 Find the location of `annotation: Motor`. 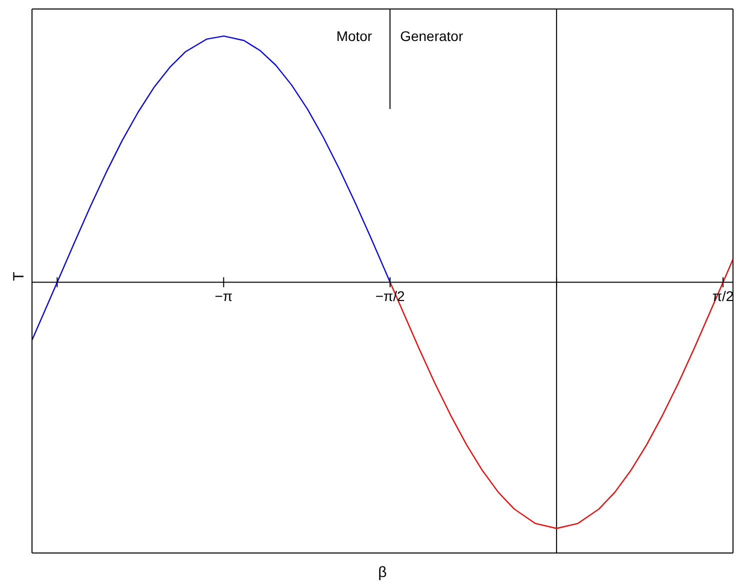

annotation: Motor is located at coordinates (354, 36).